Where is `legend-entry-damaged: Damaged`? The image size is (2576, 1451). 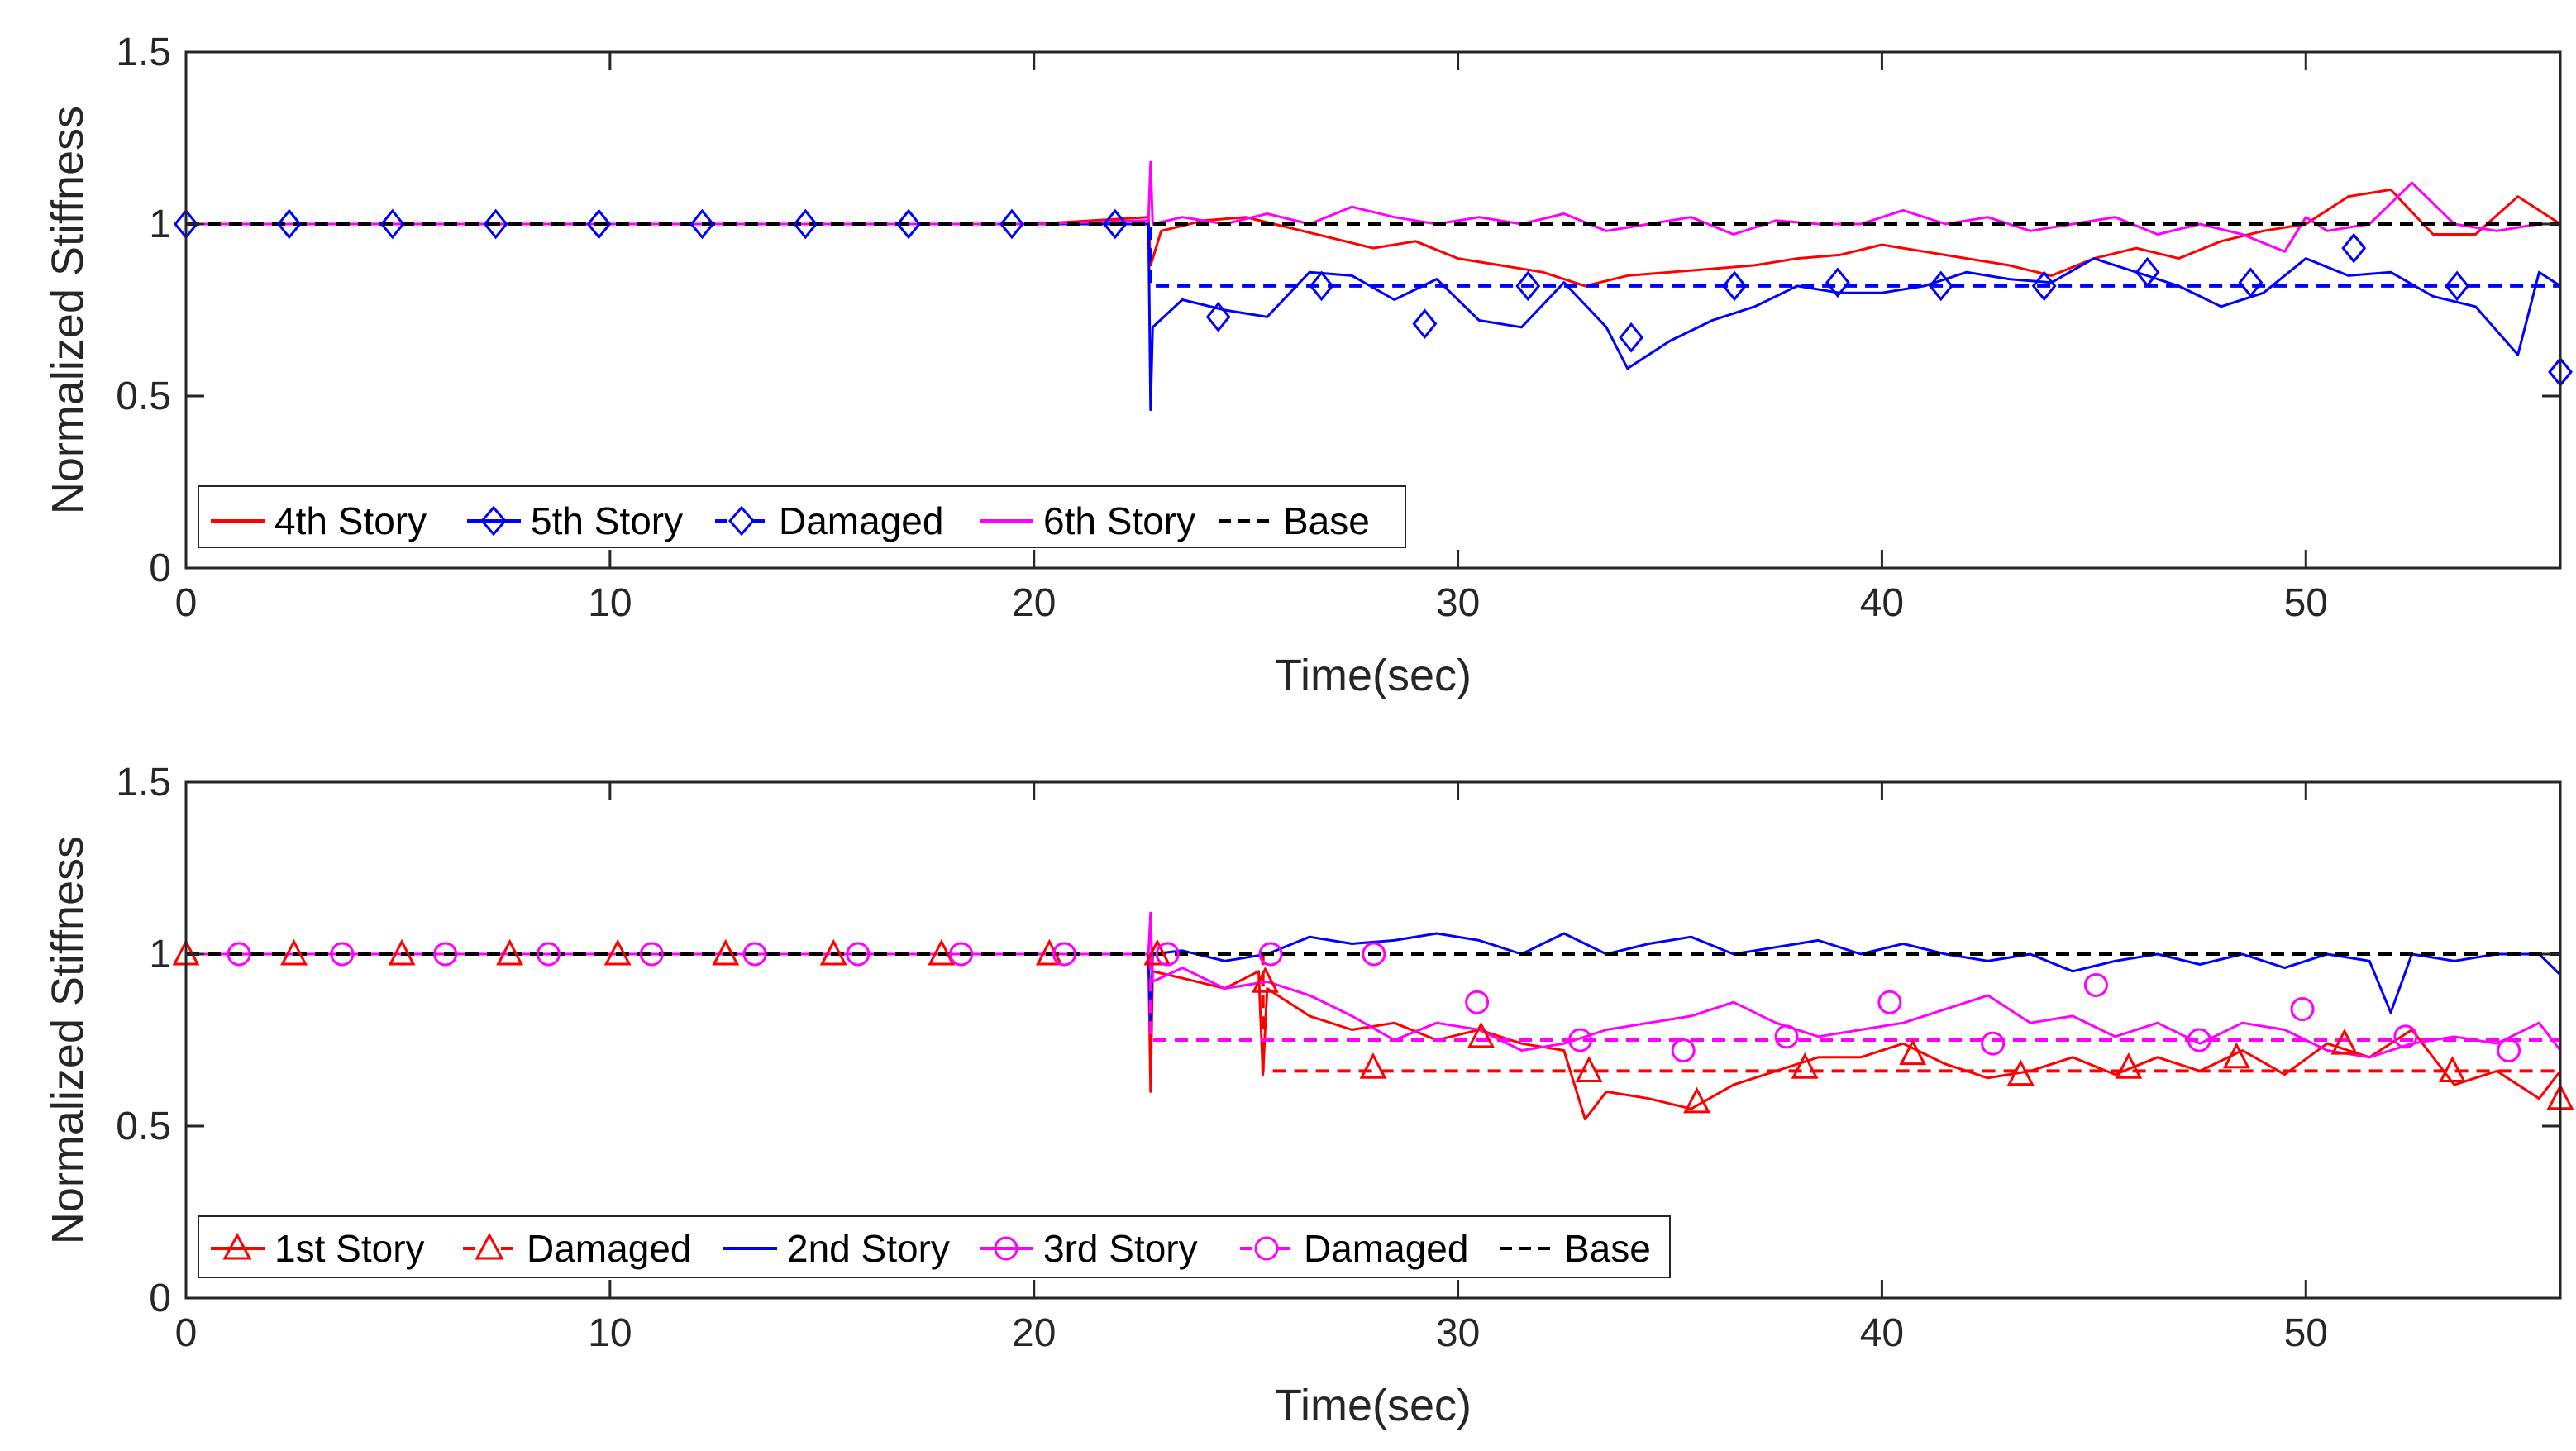 legend-entry-damaged: Damaged is located at coordinates (829, 521).